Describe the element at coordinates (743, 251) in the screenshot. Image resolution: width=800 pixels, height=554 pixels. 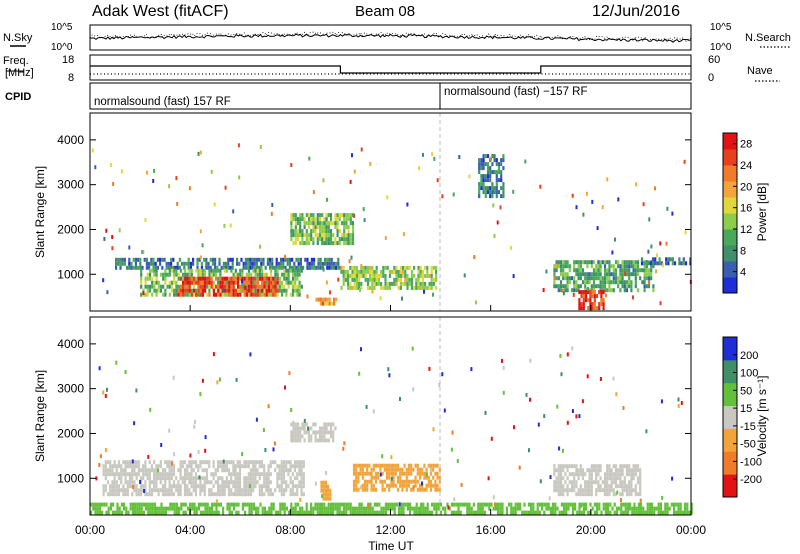
I see `colorbar-tick-label: 8` at that location.